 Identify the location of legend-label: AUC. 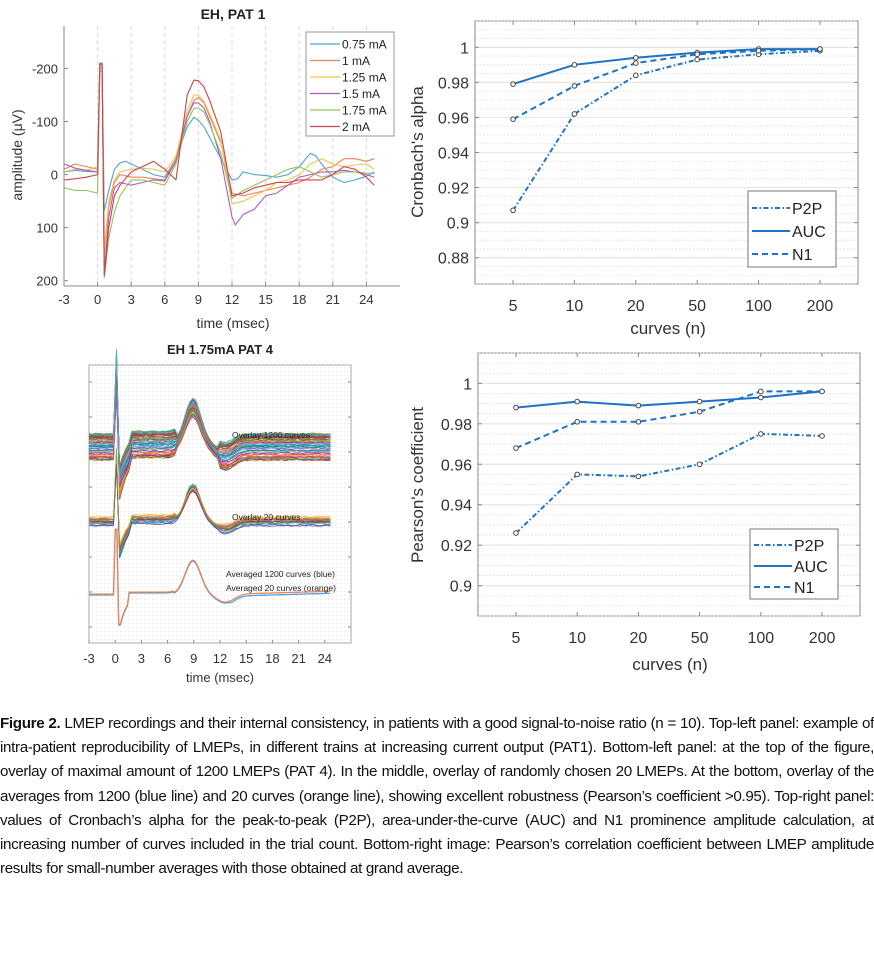
(809, 232).